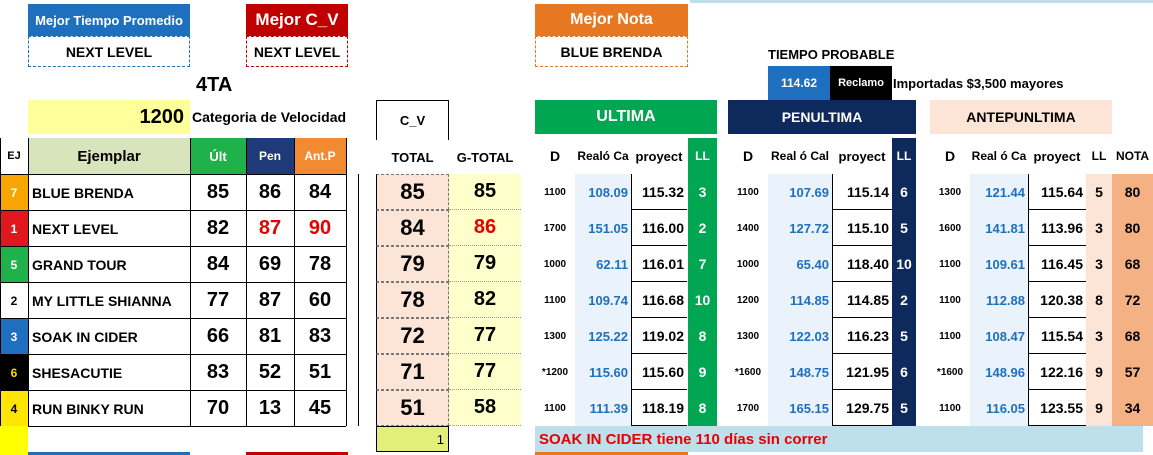 The height and width of the screenshot is (455, 1153). What do you see at coordinates (1099, 192) in the screenshot?
I see `ant-ll: 5` at bounding box center [1099, 192].